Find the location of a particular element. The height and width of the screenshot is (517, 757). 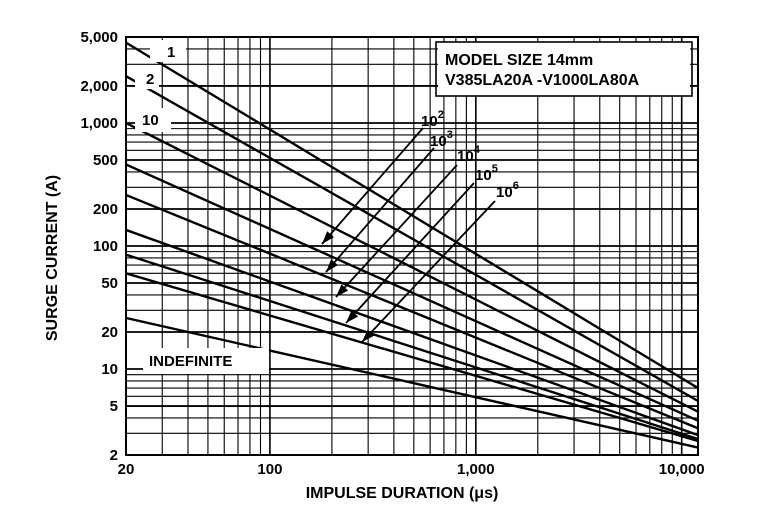

curve-label-indefinite: INDEFINITE is located at coordinates (190, 361).